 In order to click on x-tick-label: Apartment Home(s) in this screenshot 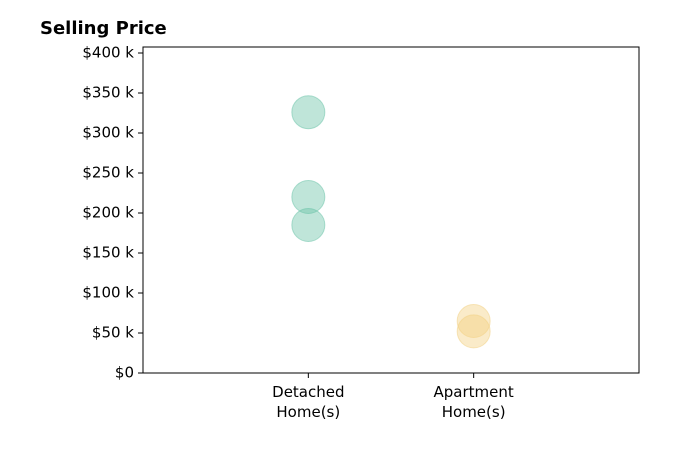, I will do `click(473, 402)`.